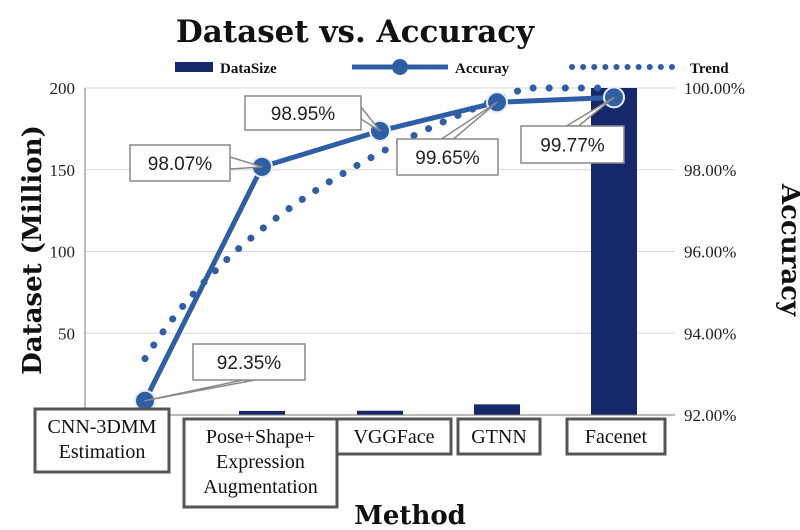 This screenshot has height=530, width=800. Describe the element at coordinates (355, 32) in the screenshot. I see `chart-title: Dataset vs. Accuracy` at that location.